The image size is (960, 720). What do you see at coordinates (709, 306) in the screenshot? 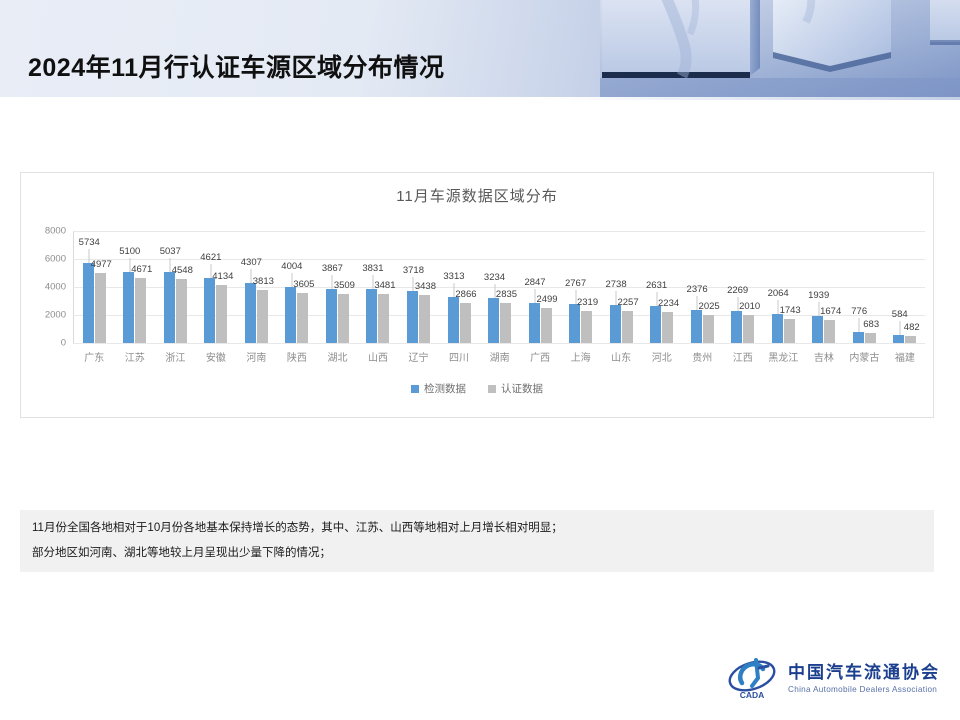
I see `value-label-certification: 2025` at bounding box center [709, 306].